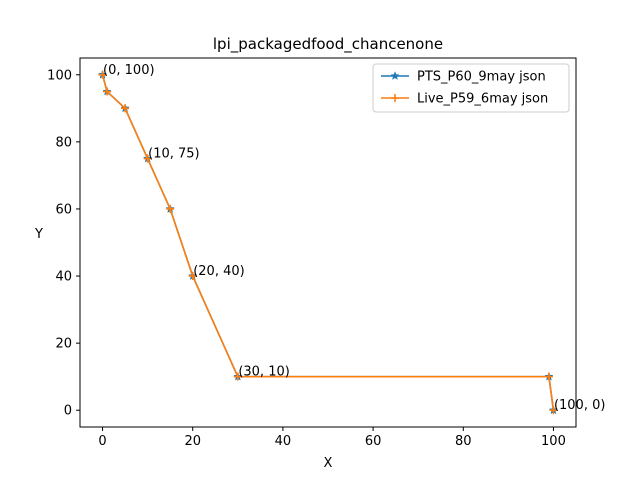 Image resolution: width=640 pixels, height=480 pixels. Describe the element at coordinates (68, 411) in the screenshot. I see `y-tick-label: 0` at that location.